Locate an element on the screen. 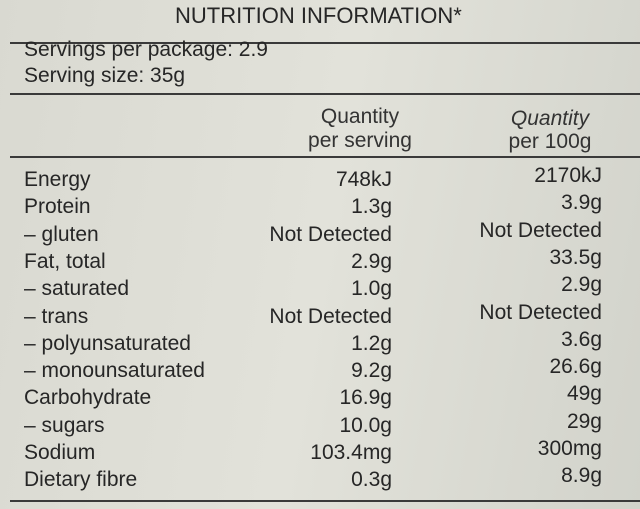 The image size is (640, 509). row-label: Energy is located at coordinates (57, 179).